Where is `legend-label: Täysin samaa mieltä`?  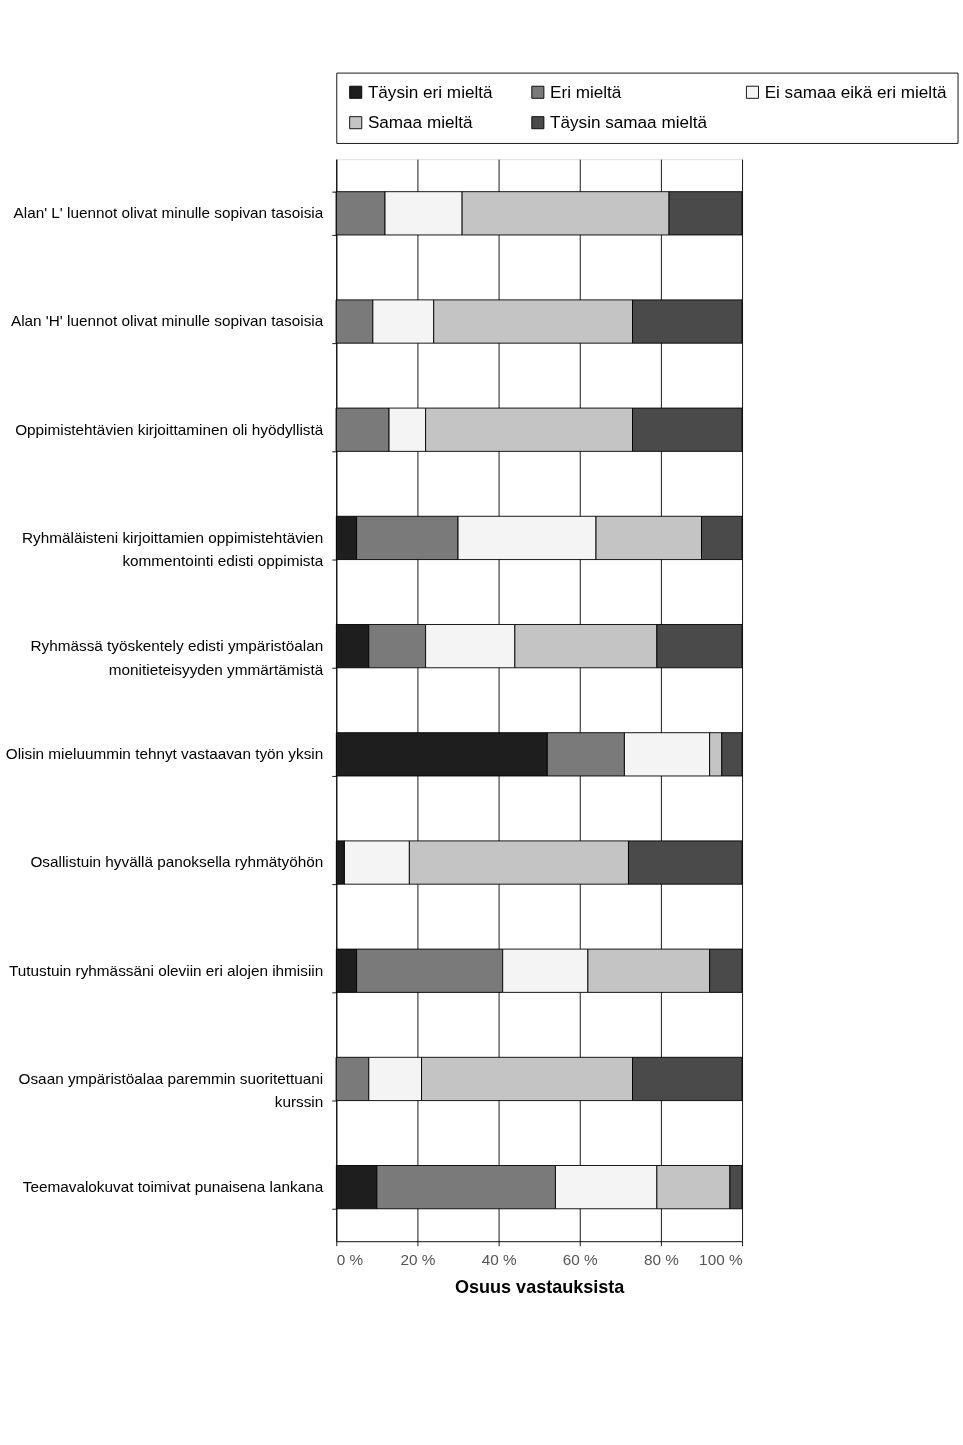 legend-label: Täysin samaa mieltä is located at coordinates (629, 122).